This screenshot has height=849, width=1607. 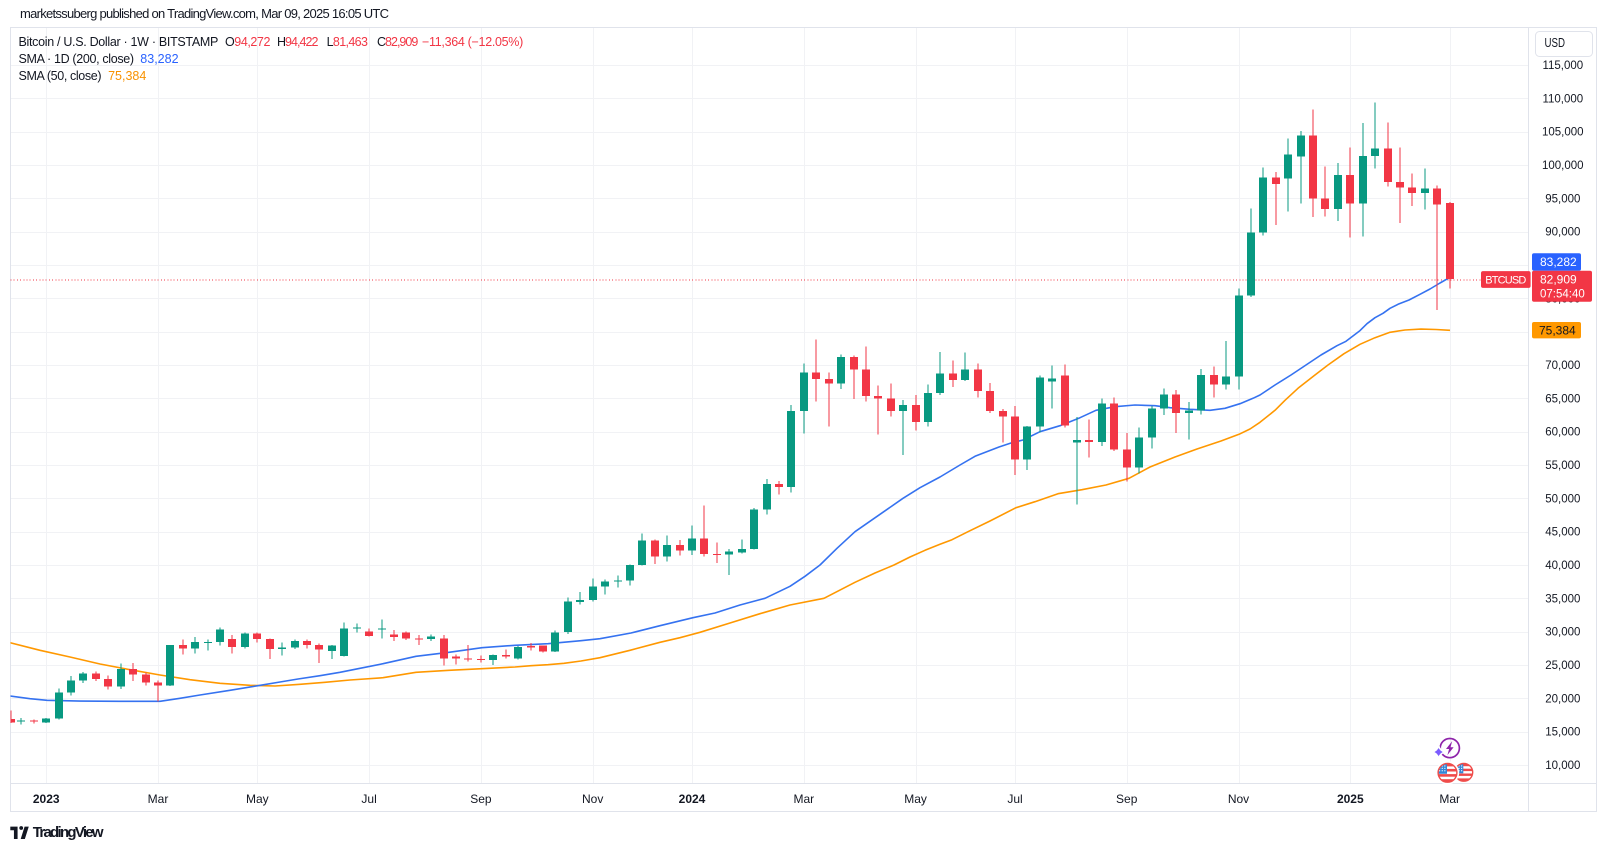 I want to click on svg-text: 35,000, so click(x=1562, y=599).